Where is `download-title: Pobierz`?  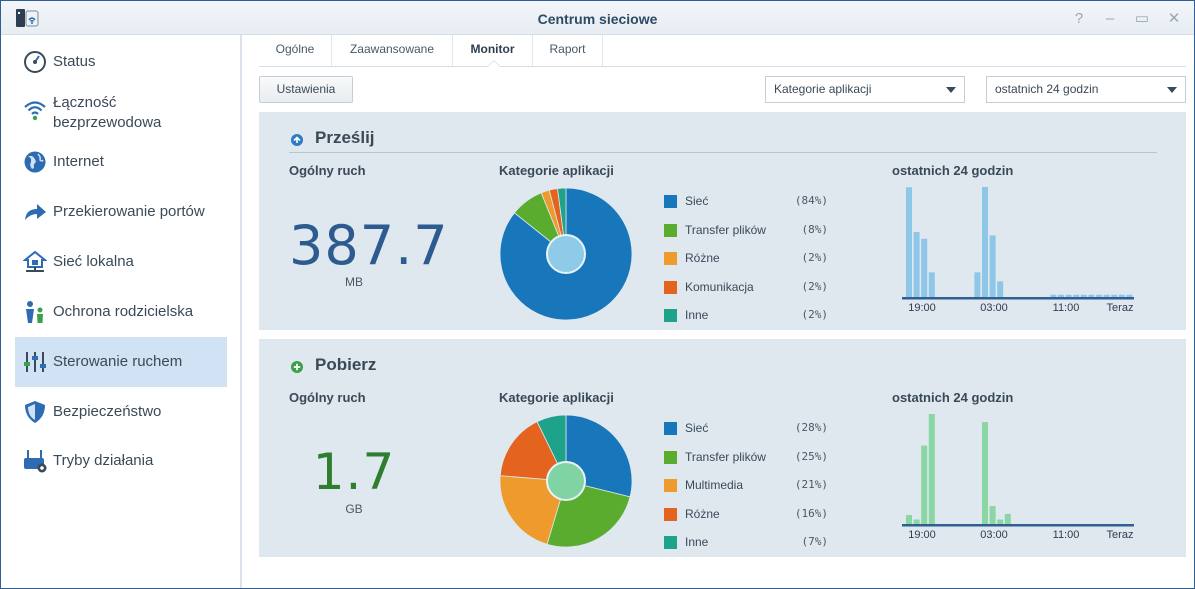
download-title: Pobierz is located at coordinates (346, 364).